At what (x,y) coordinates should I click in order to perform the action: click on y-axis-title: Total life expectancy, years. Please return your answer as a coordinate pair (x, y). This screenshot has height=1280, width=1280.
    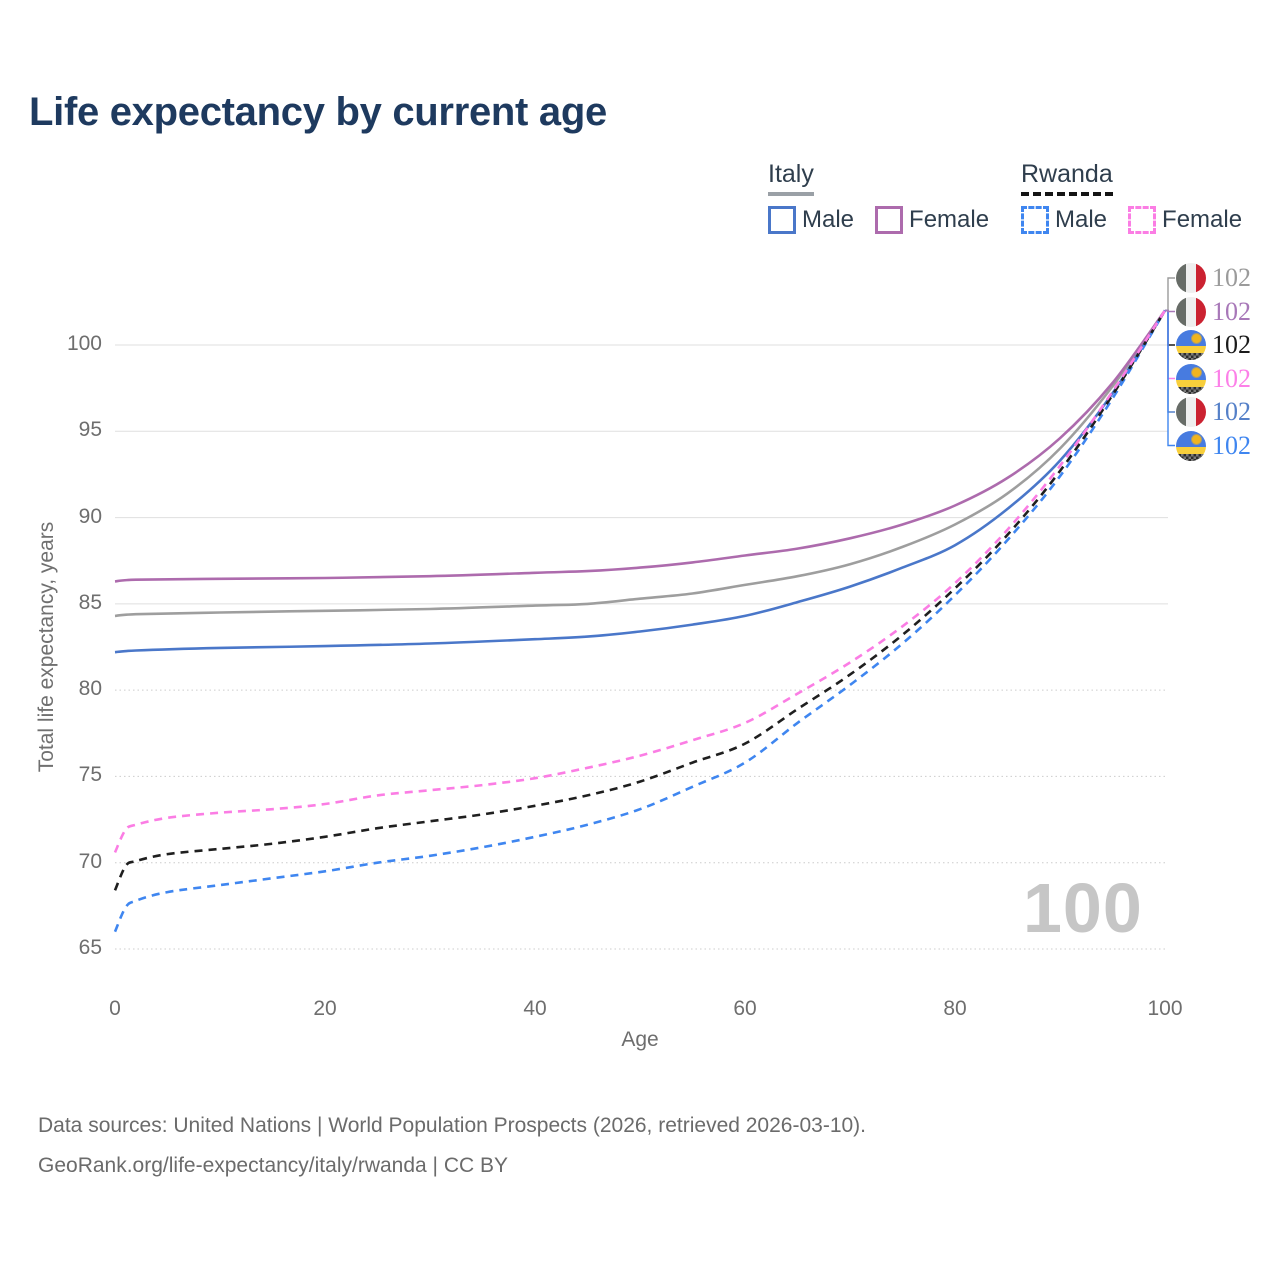
    Looking at the image, I should click on (46, 647).